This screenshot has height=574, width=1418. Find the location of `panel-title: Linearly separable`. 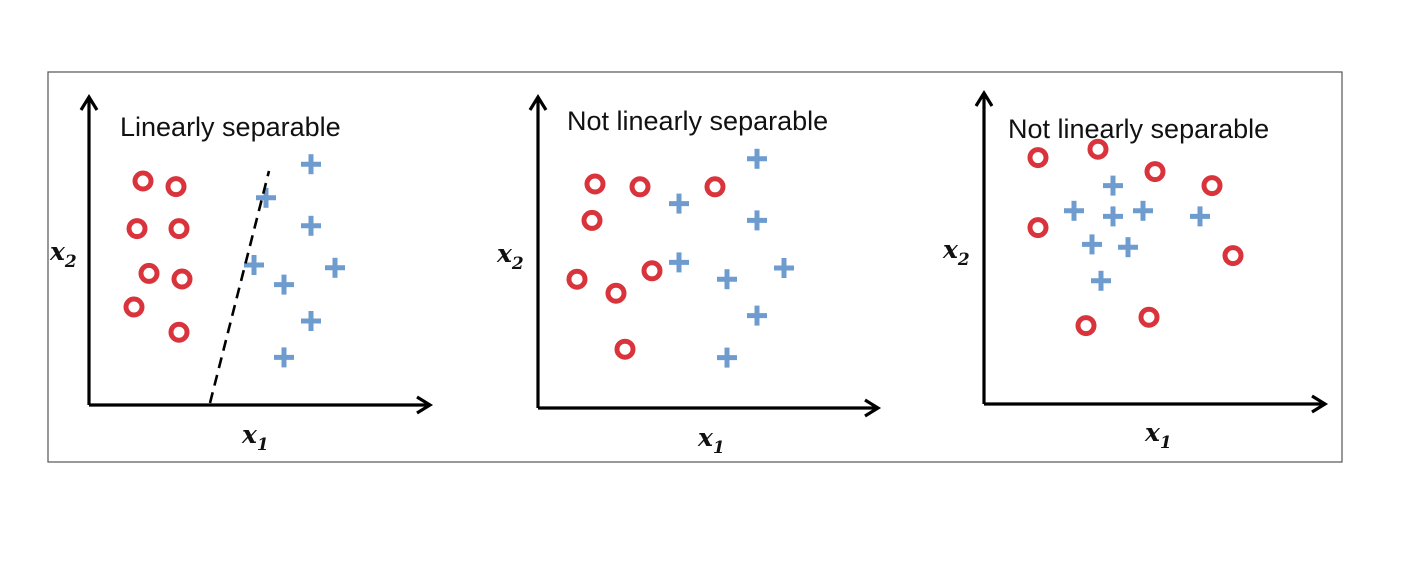

panel-title: Linearly separable is located at coordinates (230, 127).